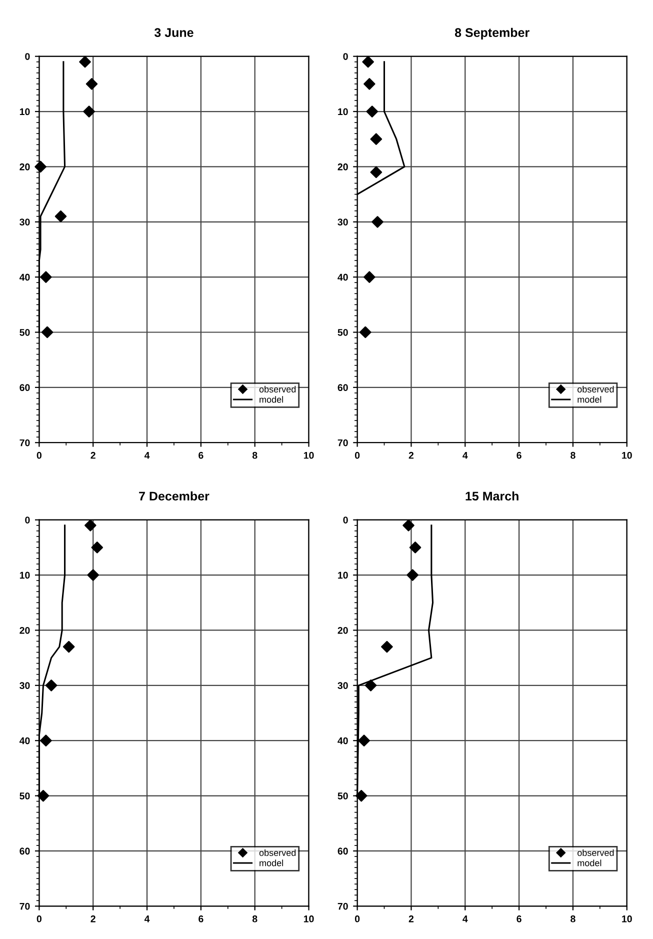 The width and height of the screenshot is (653, 939). What do you see at coordinates (174, 33) in the screenshot?
I see `chart-title: 3 June` at bounding box center [174, 33].